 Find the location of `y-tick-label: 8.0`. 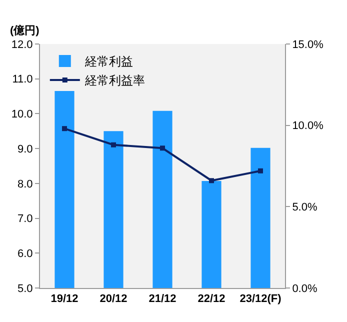

y-tick-label: 8.0 is located at coordinates (25, 184).